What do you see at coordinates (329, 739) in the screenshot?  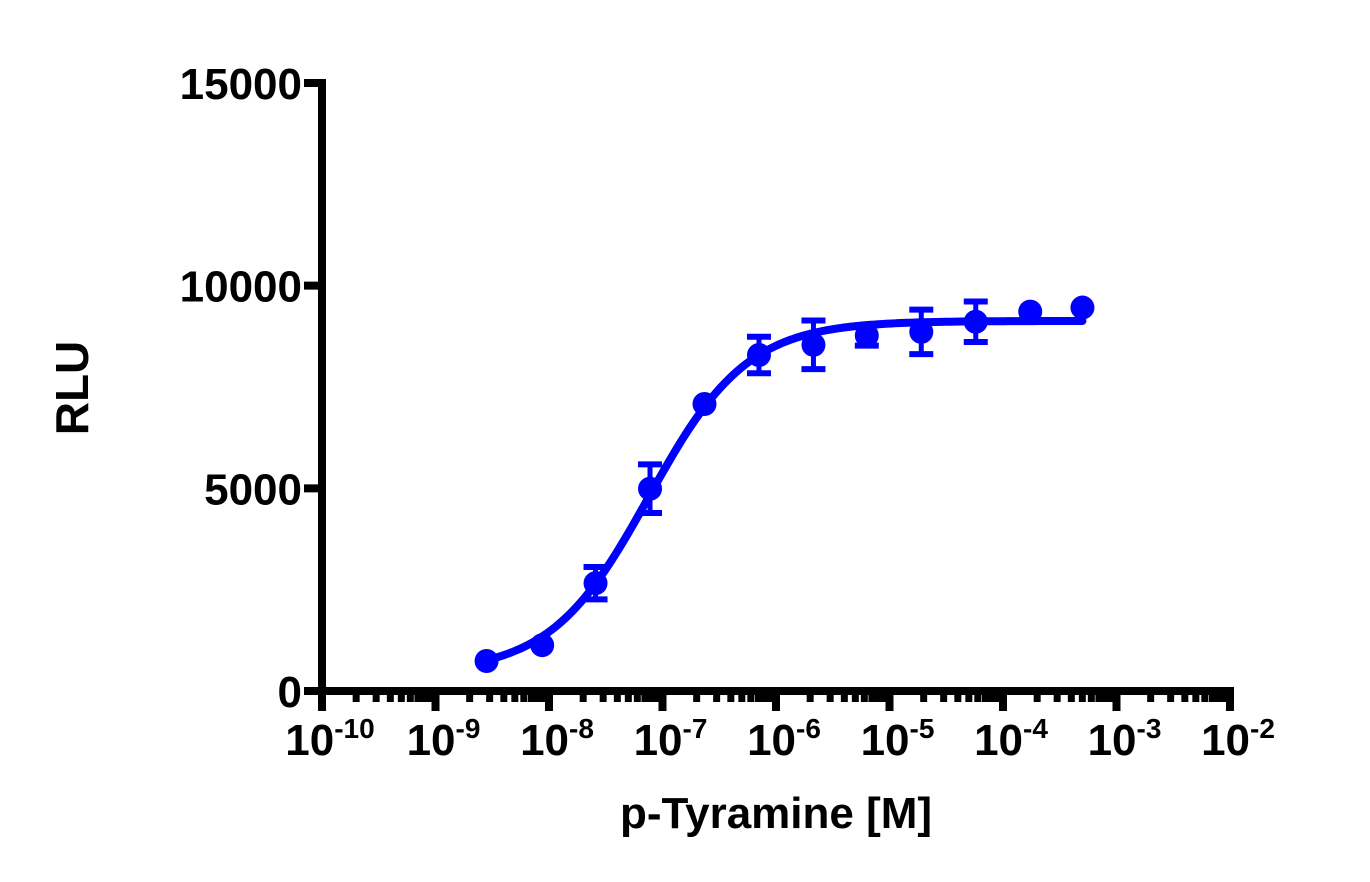 I see `x-tick-label: 10⁻¹⁰` at bounding box center [329, 739].